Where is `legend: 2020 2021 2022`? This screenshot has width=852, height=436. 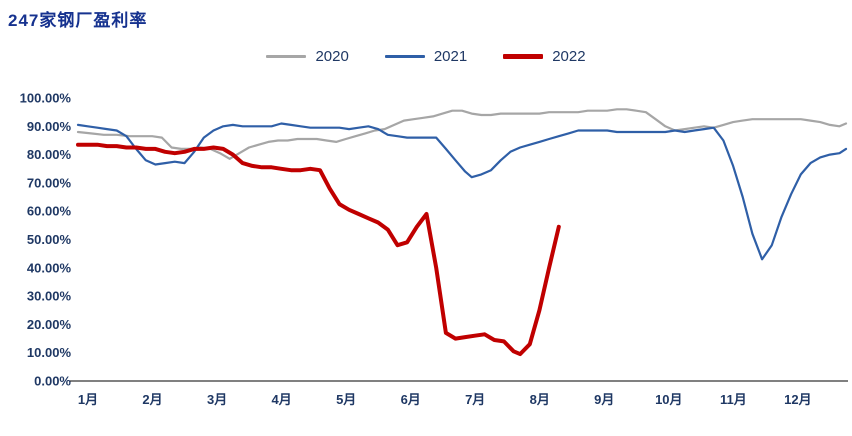 legend: 2020 2021 2022 is located at coordinates (426, 56).